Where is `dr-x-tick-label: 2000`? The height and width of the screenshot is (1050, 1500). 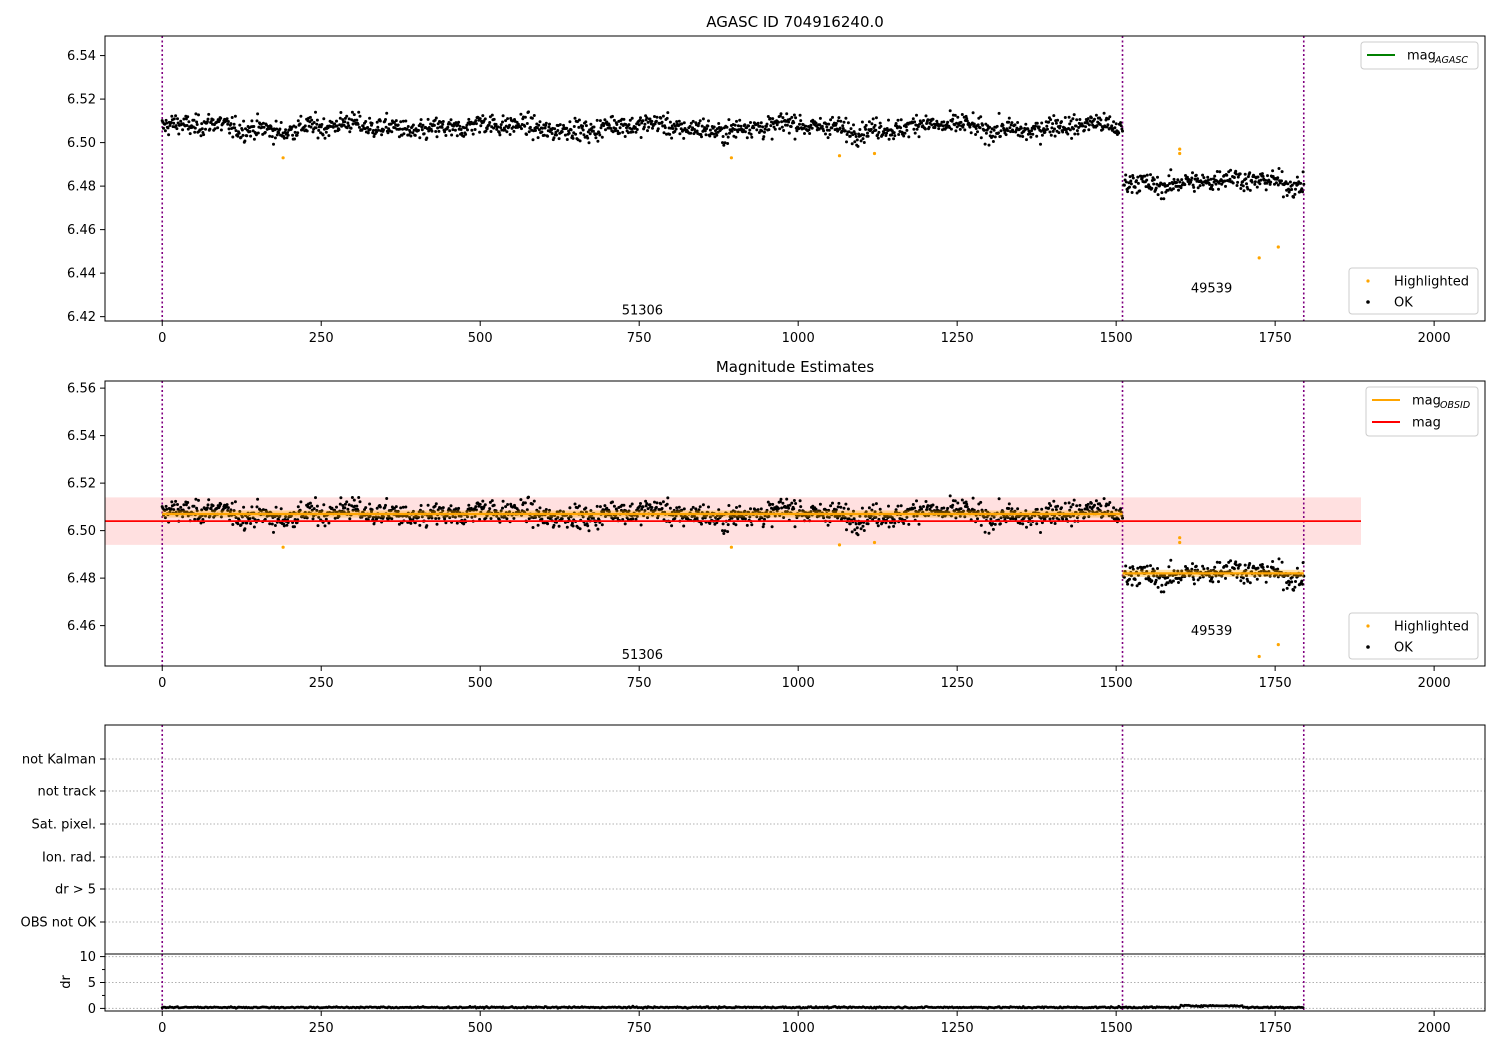
dr-x-tick-label: 2000 is located at coordinates (1434, 1028).